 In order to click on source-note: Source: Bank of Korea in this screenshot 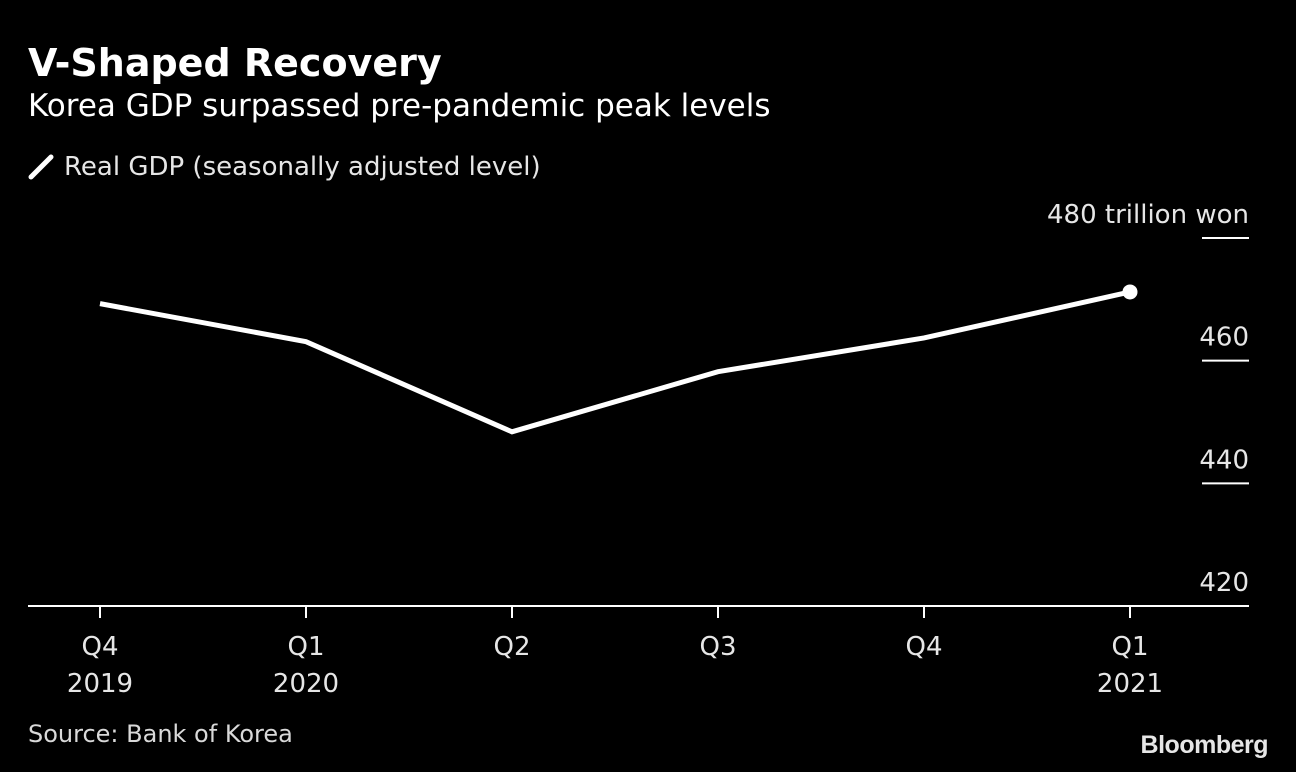, I will do `click(160, 734)`.